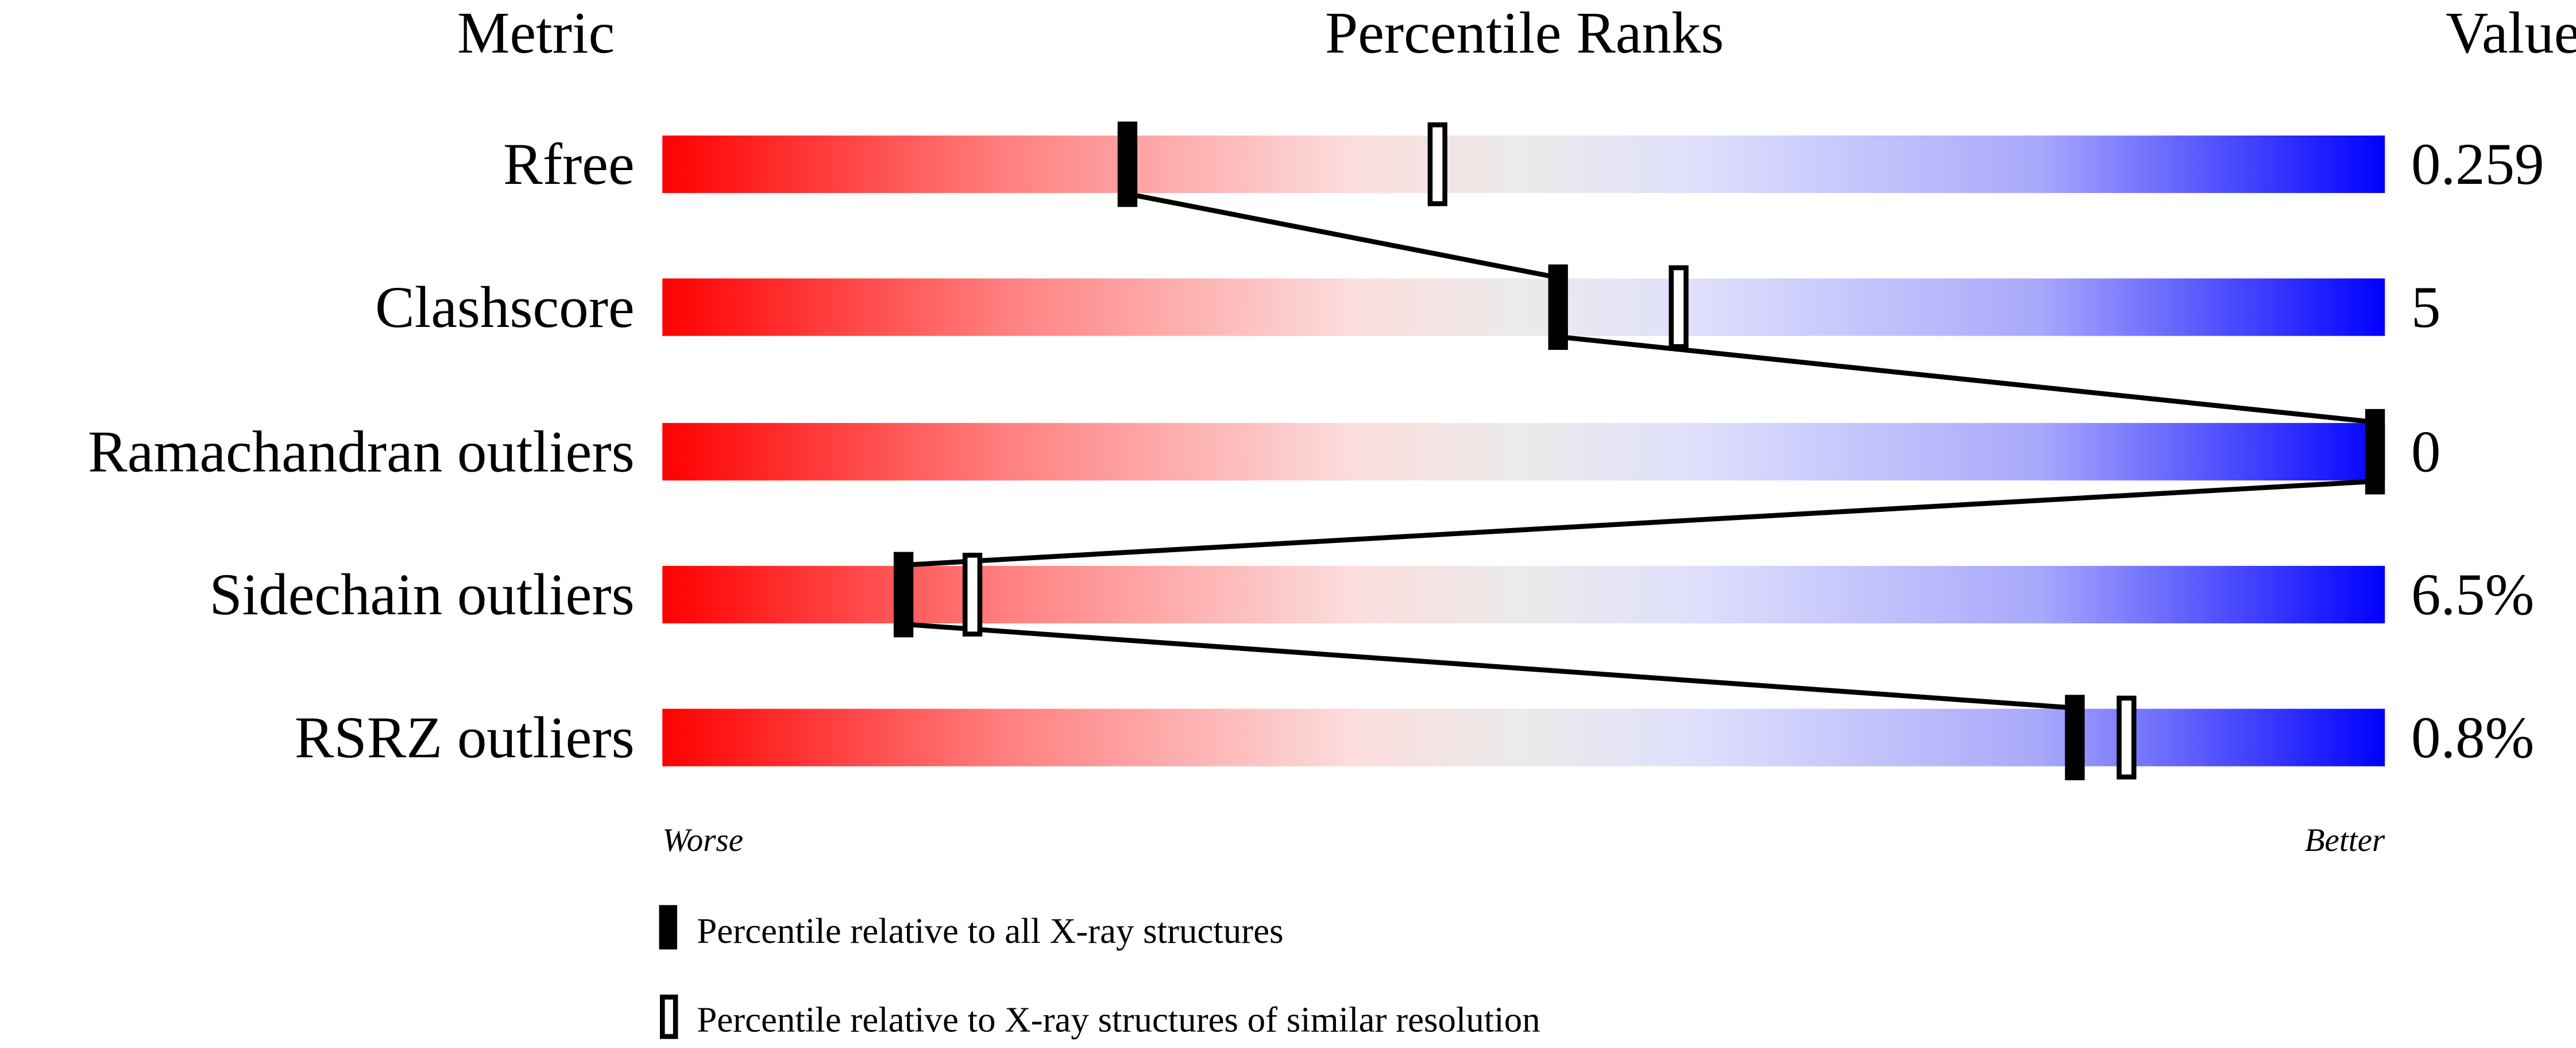 Image resolution: width=2576 pixels, height=1048 pixels. Describe the element at coordinates (465, 738) in the screenshot. I see `metric-label: RSRZ outliers` at that location.